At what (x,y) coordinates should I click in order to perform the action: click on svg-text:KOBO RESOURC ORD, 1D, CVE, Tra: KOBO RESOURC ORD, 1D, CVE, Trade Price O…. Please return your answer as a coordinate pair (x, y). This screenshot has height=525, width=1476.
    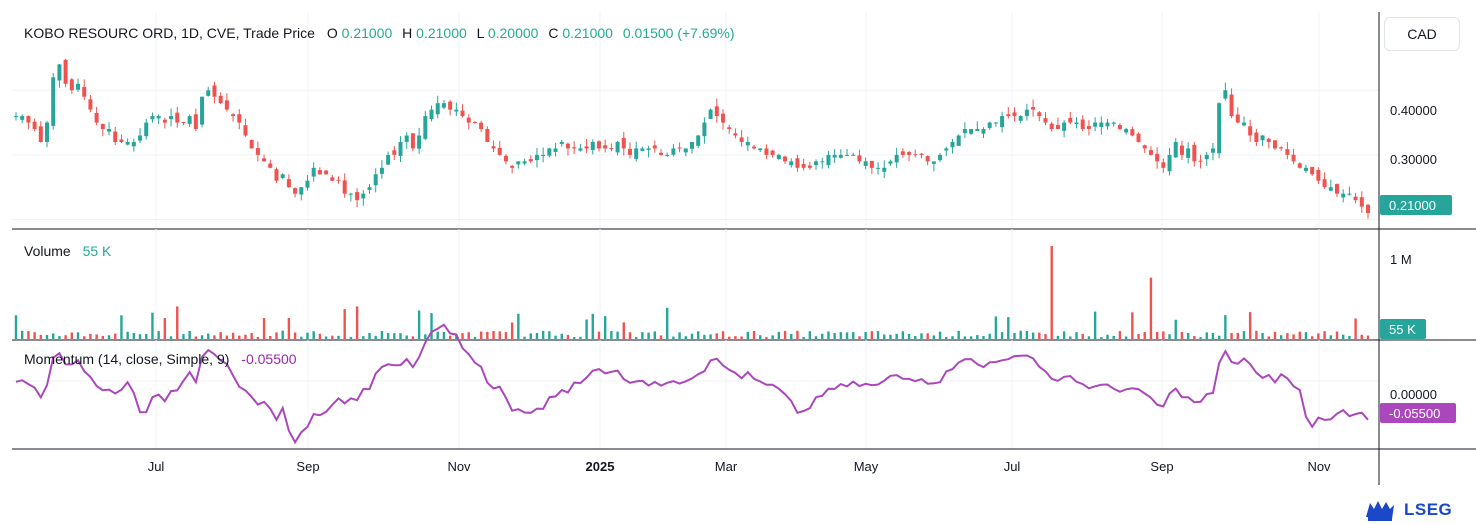
    Looking at the image, I should click on (379, 33).